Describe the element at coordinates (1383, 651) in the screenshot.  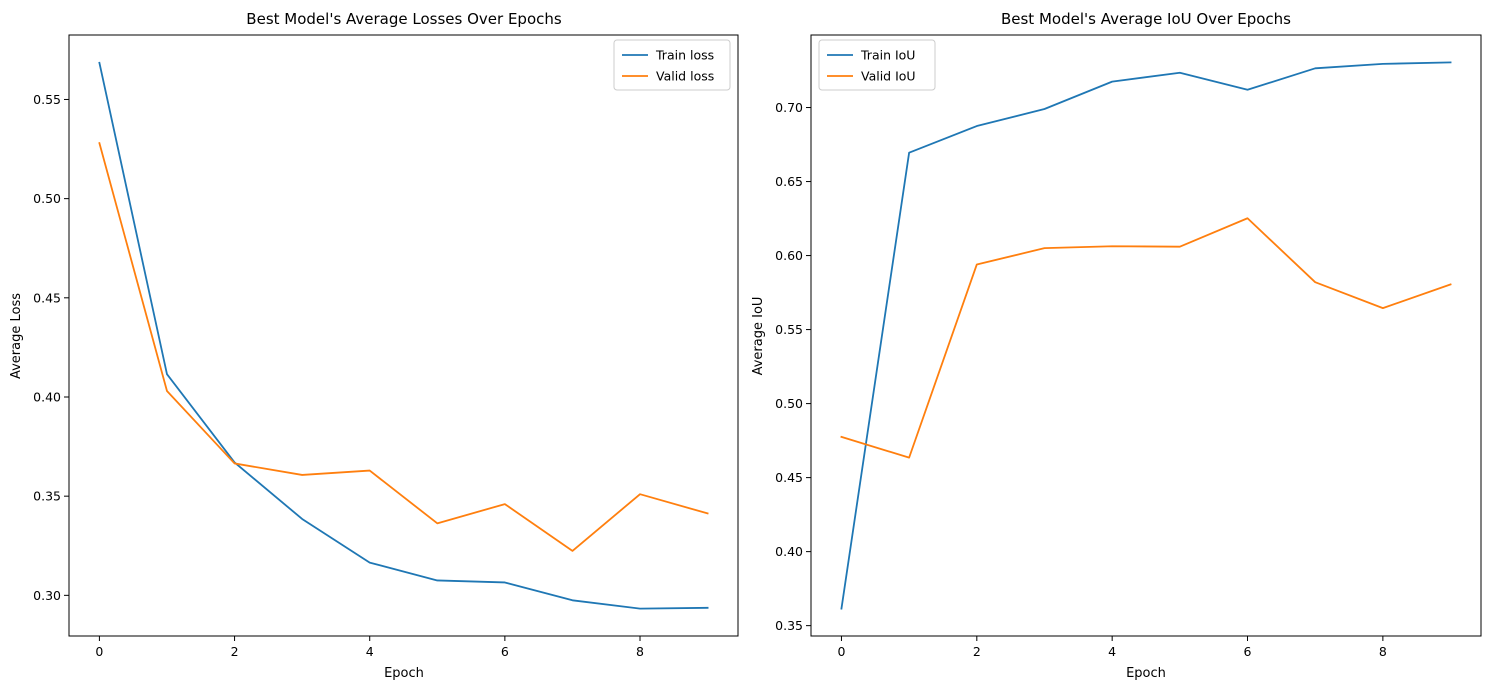
I see `iou-chart-x-tick-label: 8` at that location.